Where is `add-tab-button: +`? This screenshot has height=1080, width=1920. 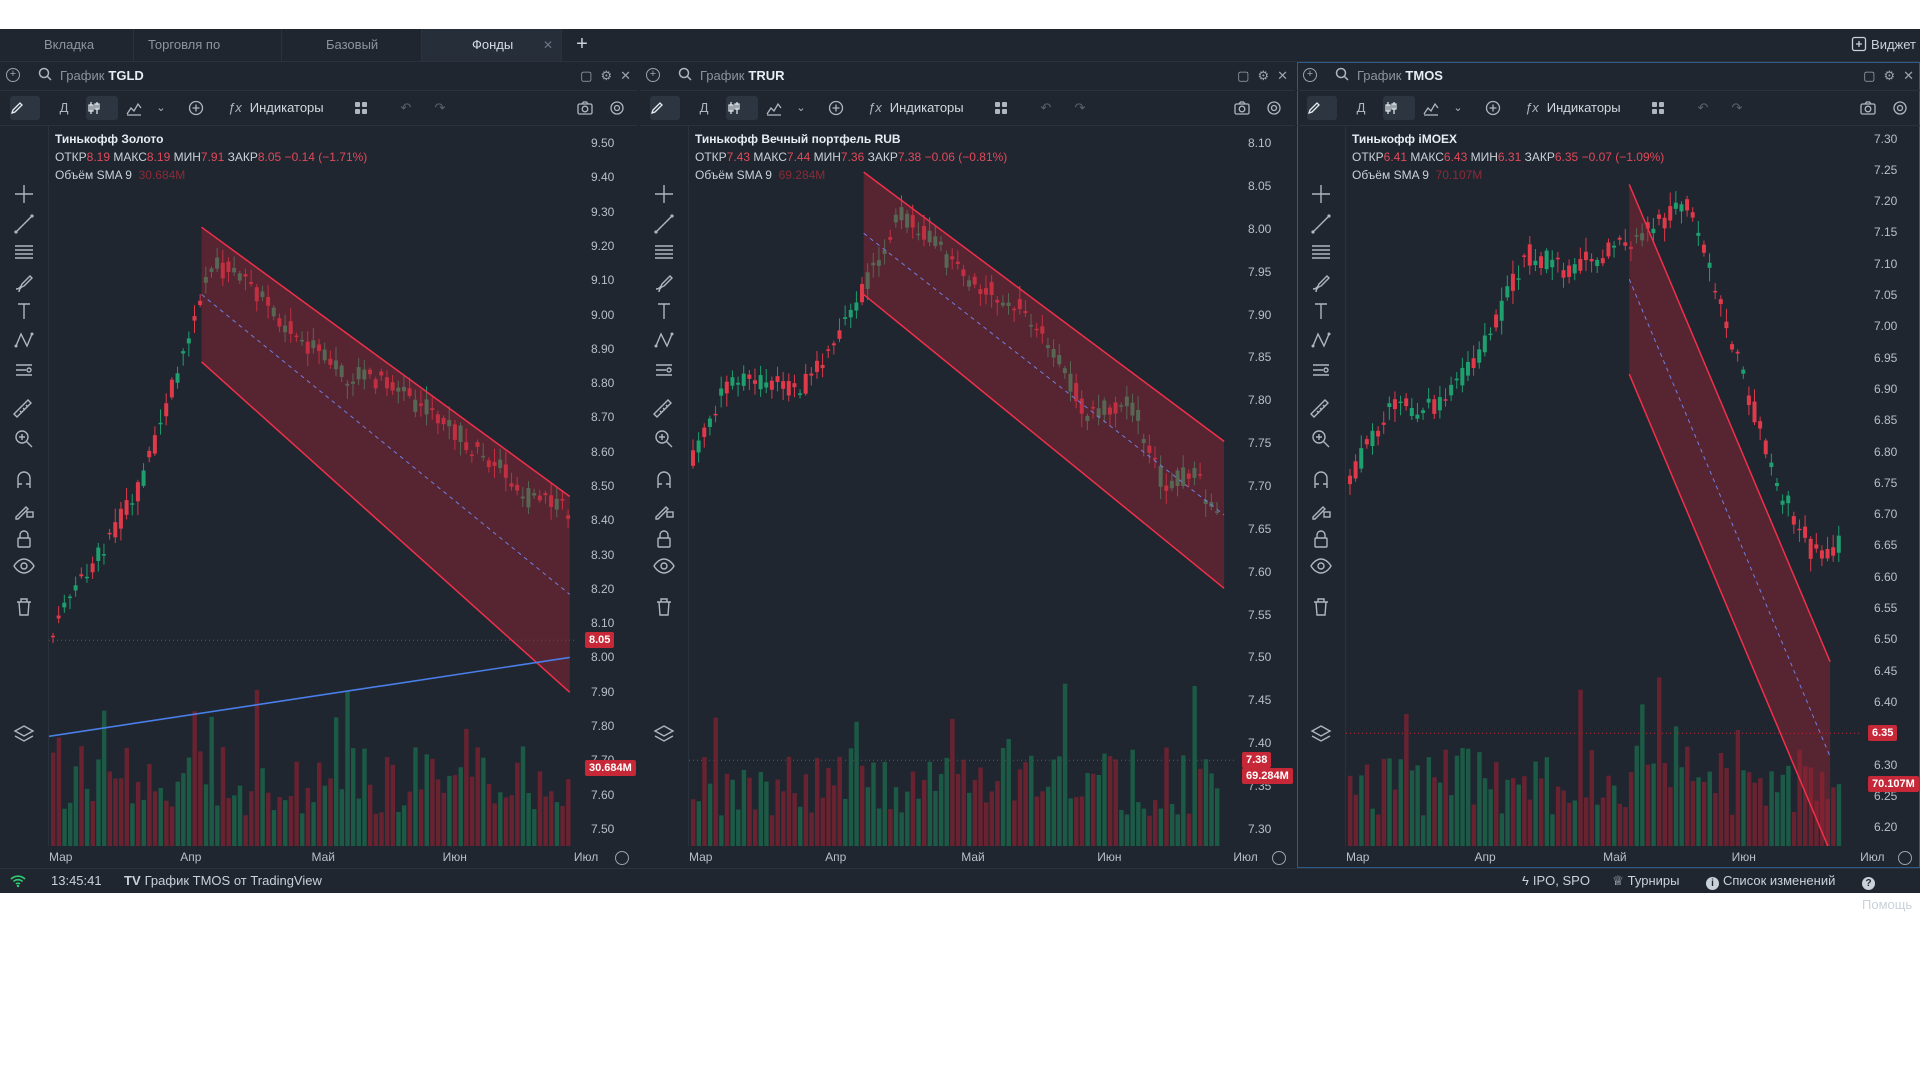 add-tab-button: + is located at coordinates (582, 44).